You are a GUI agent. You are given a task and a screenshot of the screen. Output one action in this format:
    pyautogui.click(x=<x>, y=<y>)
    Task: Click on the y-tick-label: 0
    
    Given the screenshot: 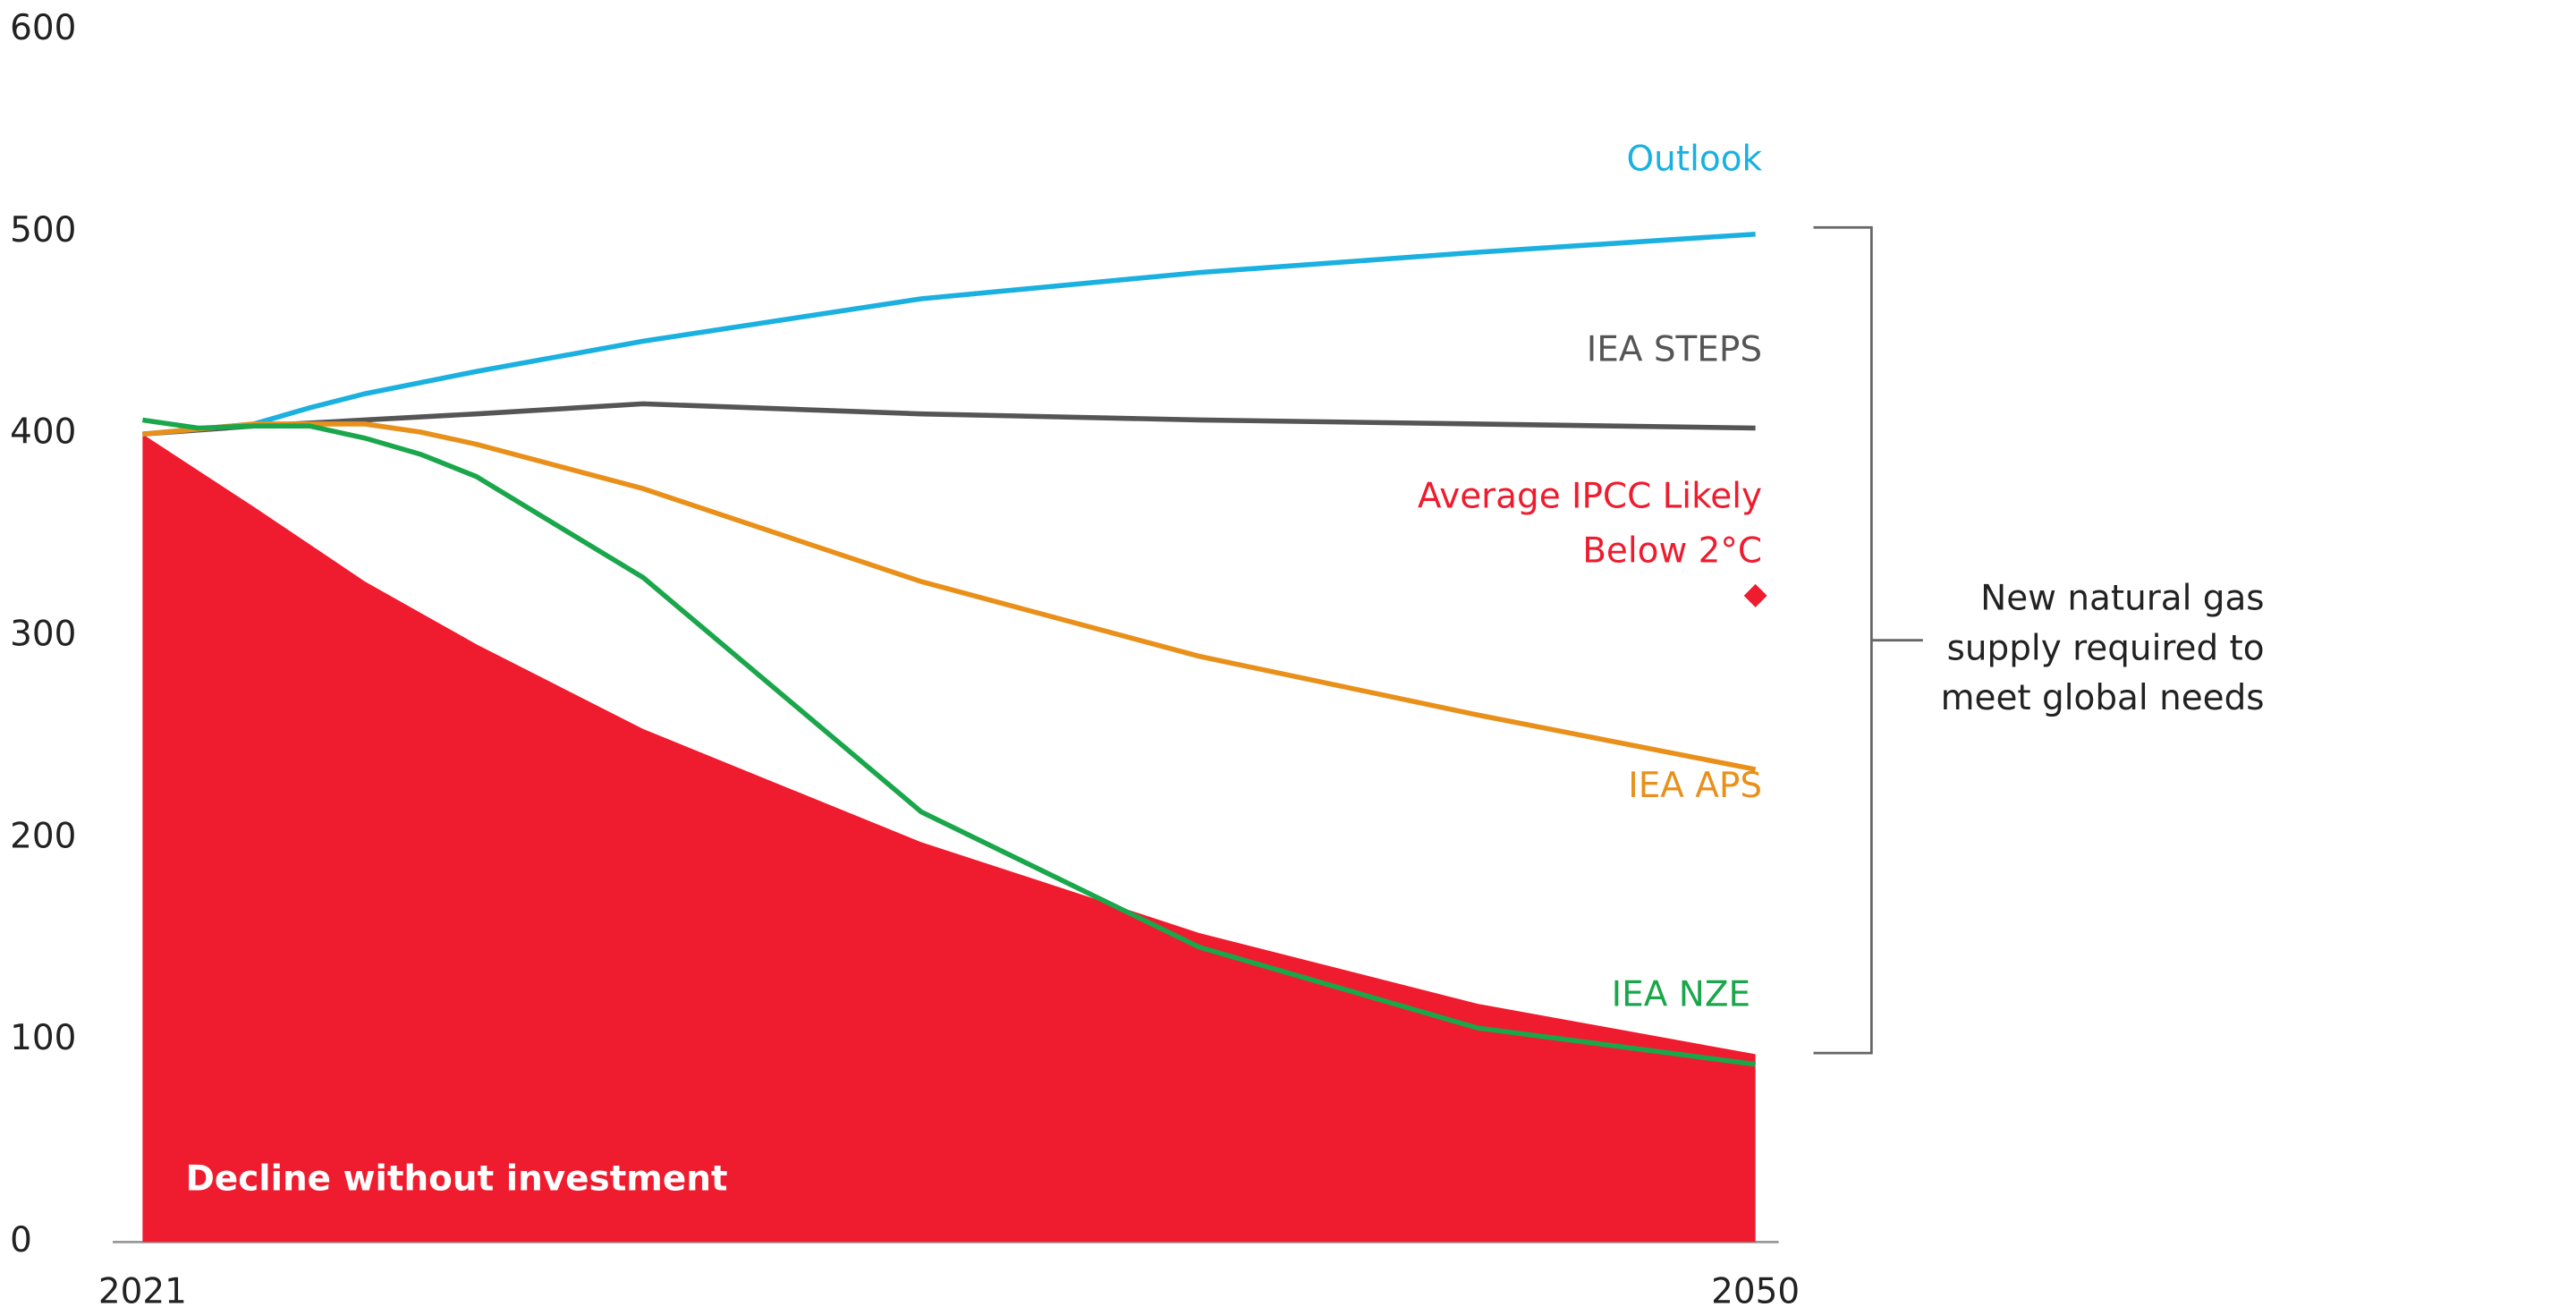 What is the action you would take?
    pyautogui.click(x=21, y=1240)
    